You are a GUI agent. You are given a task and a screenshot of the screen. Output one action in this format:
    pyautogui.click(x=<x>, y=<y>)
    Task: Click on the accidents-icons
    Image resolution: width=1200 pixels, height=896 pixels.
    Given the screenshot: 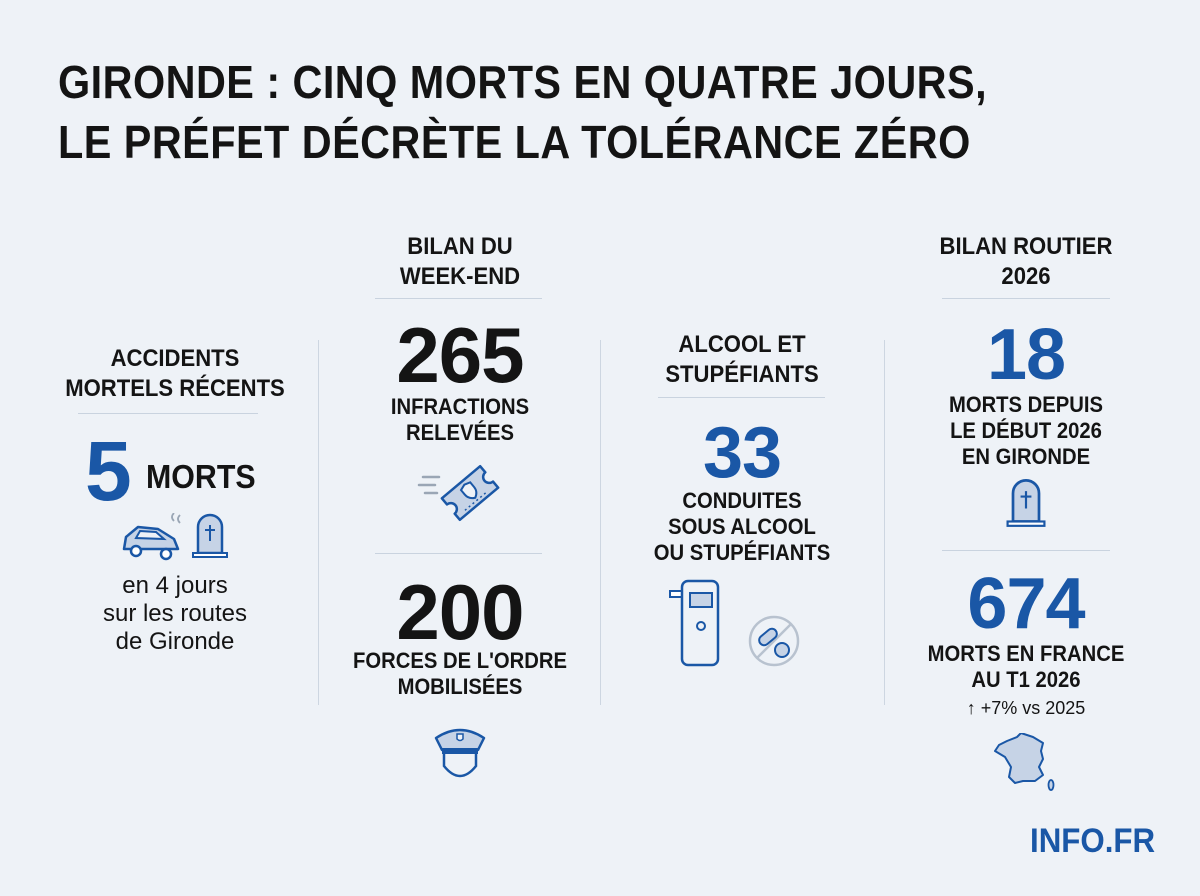 What is the action you would take?
    pyautogui.click(x=175, y=534)
    